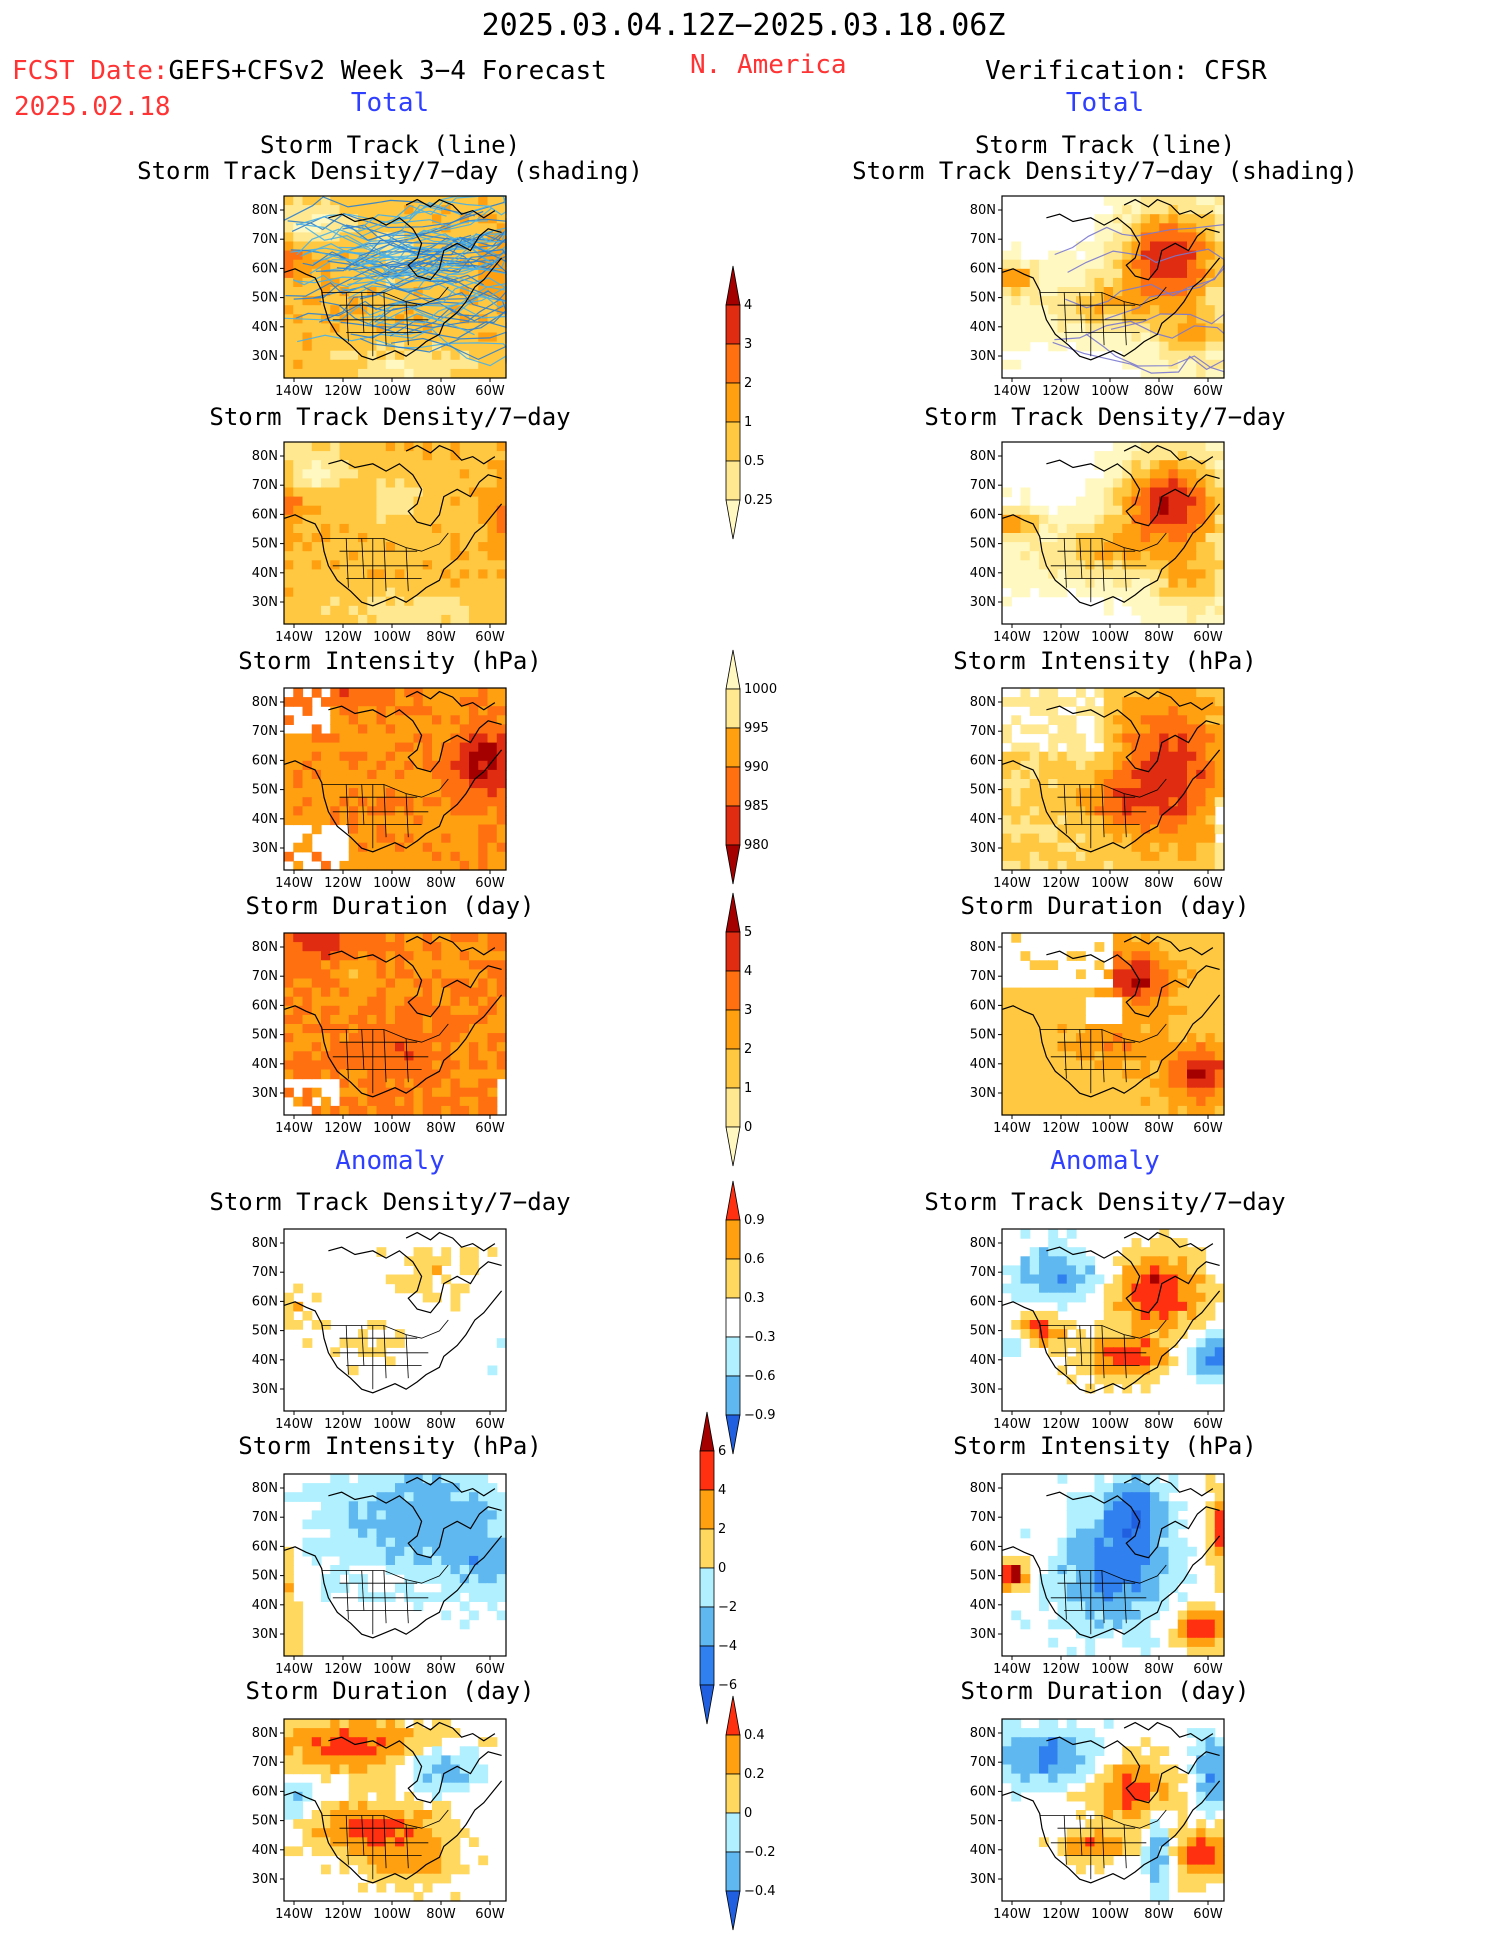 This screenshot has width=1487, height=1940. I want to click on colorbar-label: 3, so click(748, 1010).